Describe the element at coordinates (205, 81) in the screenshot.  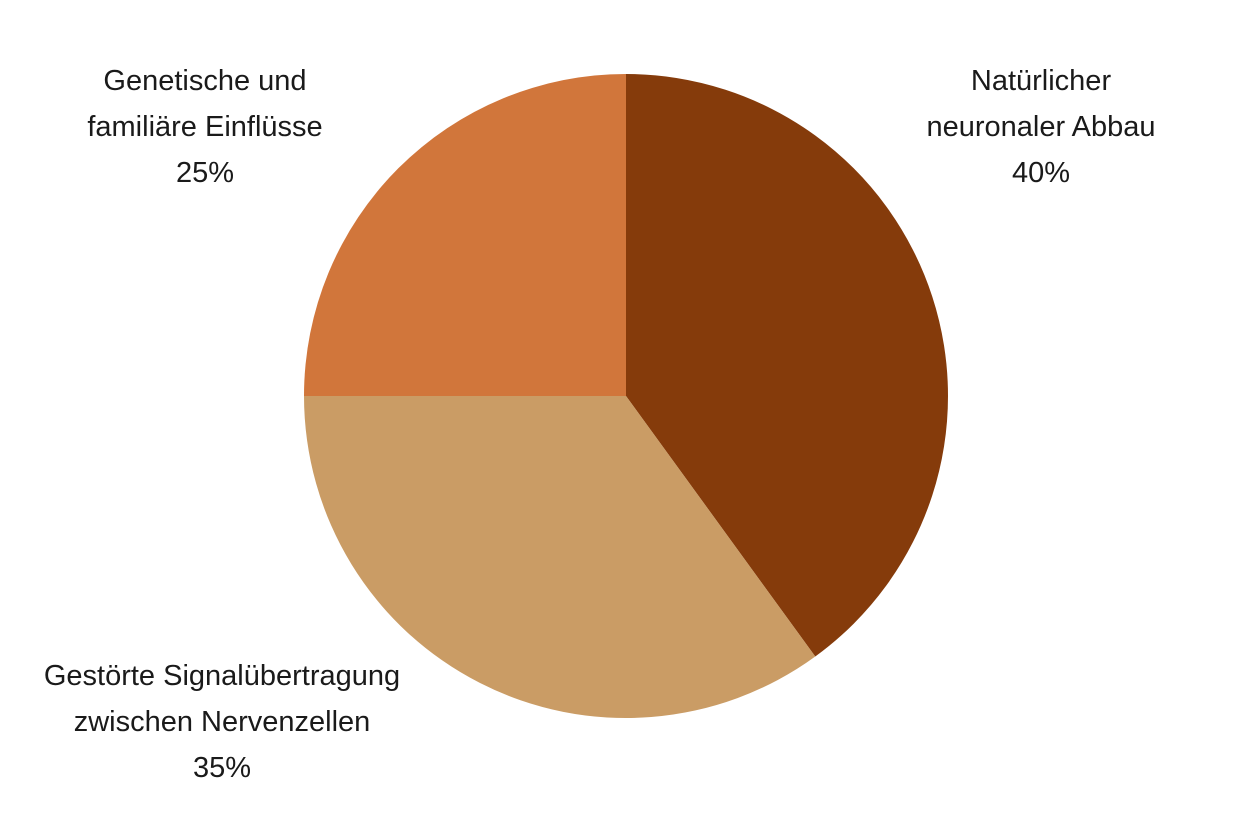
I see `label-genetische-einfluesse-line1: Genetische und` at that location.